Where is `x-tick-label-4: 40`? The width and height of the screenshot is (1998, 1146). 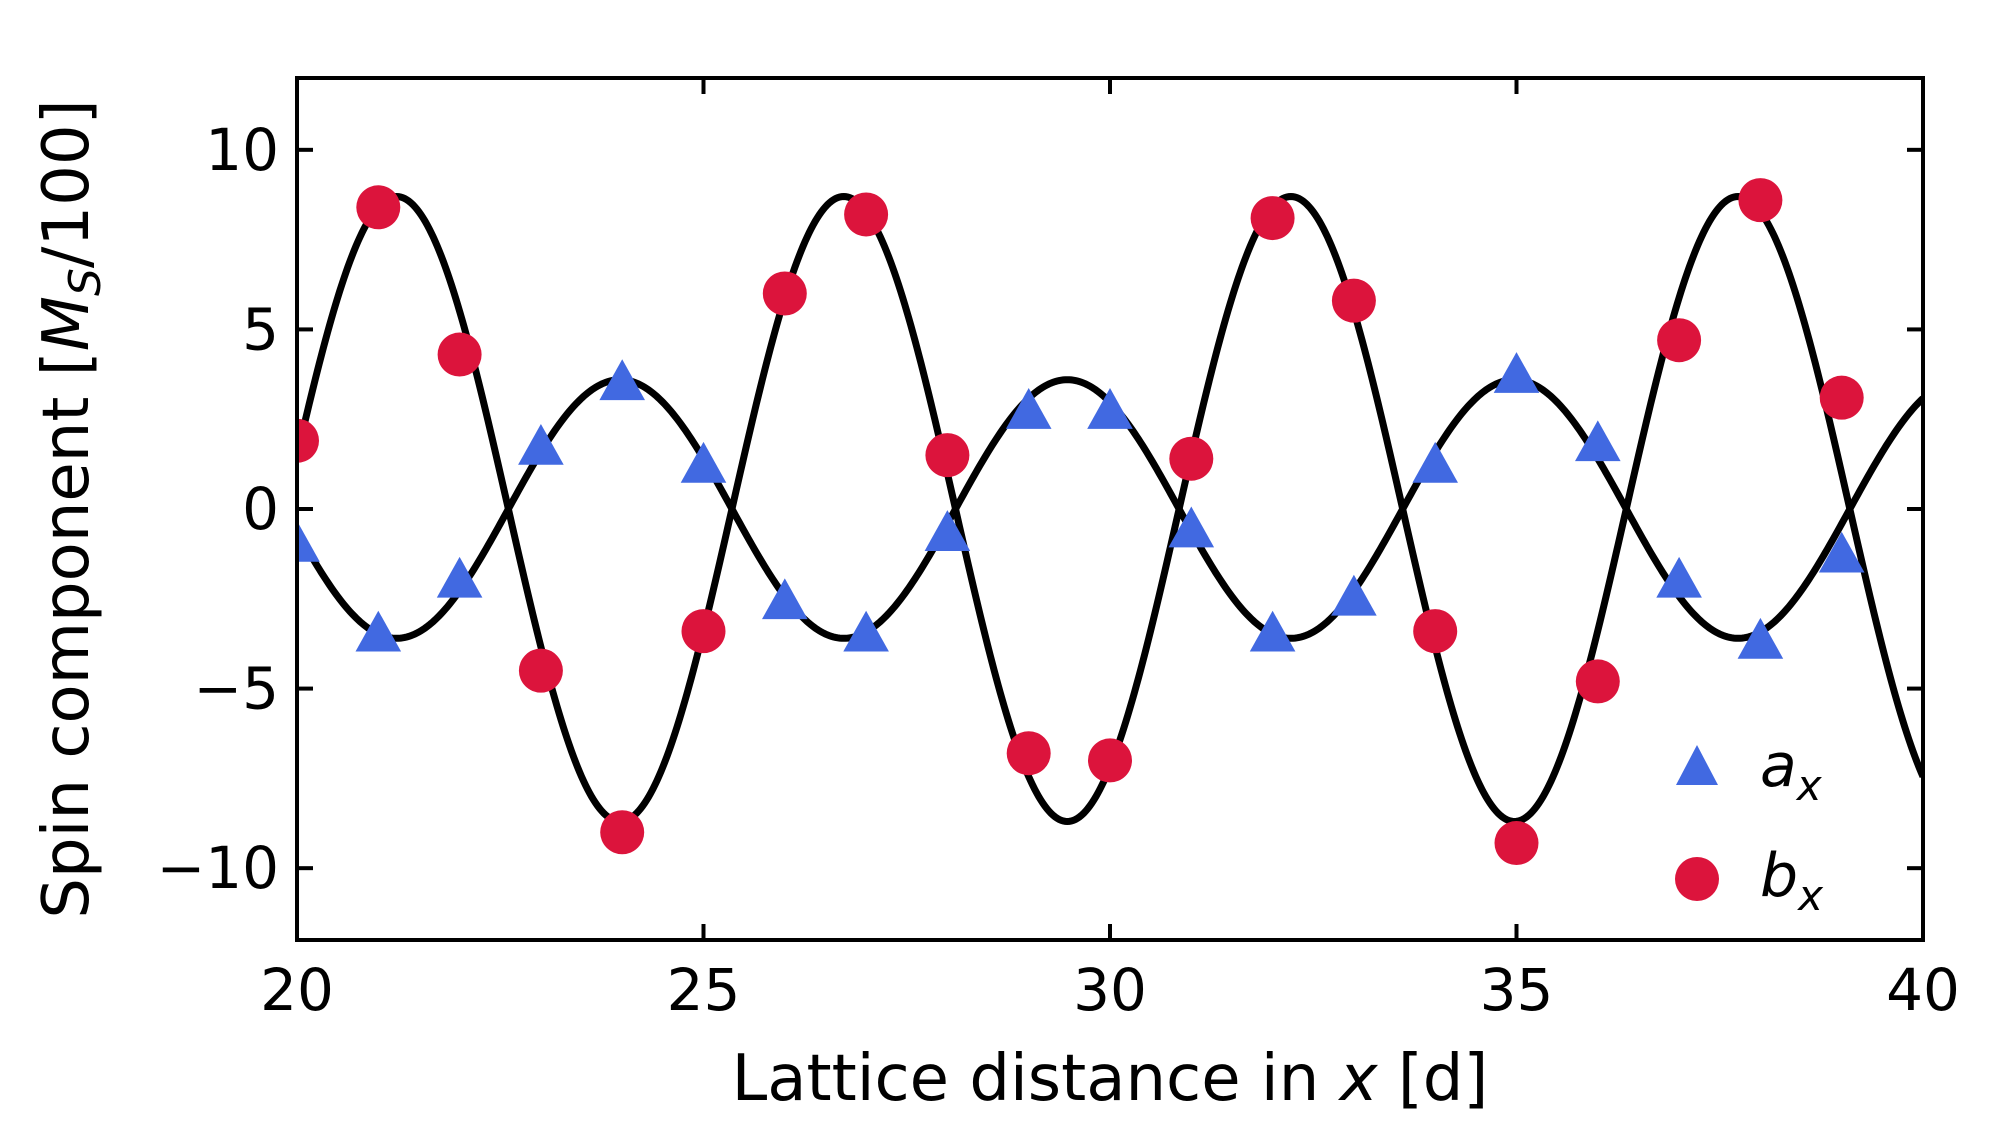 x-tick-label-4: 40 is located at coordinates (1923, 990).